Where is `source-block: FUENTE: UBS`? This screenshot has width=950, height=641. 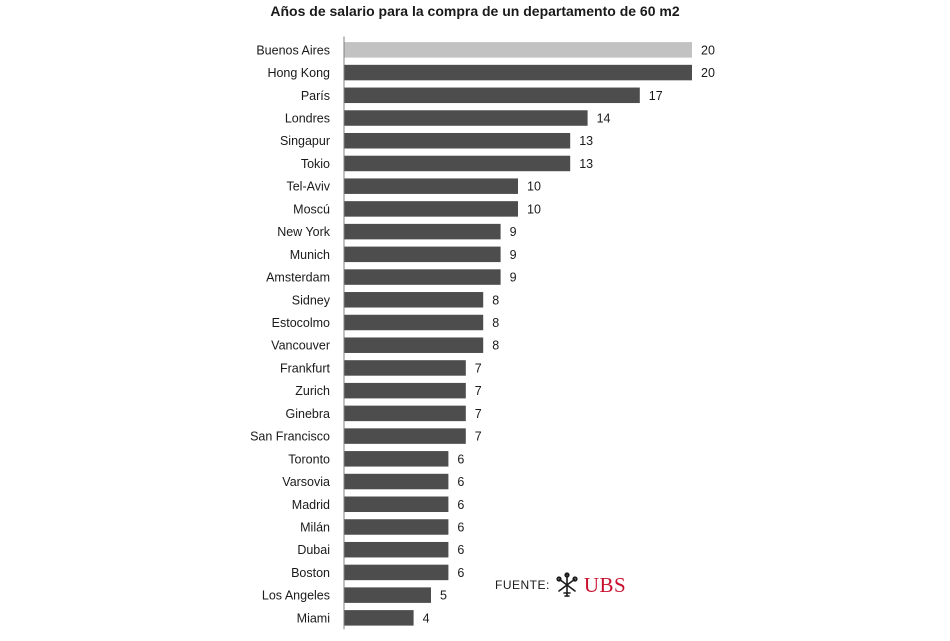 source-block: FUENTE: UBS is located at coordinates (560, 585).